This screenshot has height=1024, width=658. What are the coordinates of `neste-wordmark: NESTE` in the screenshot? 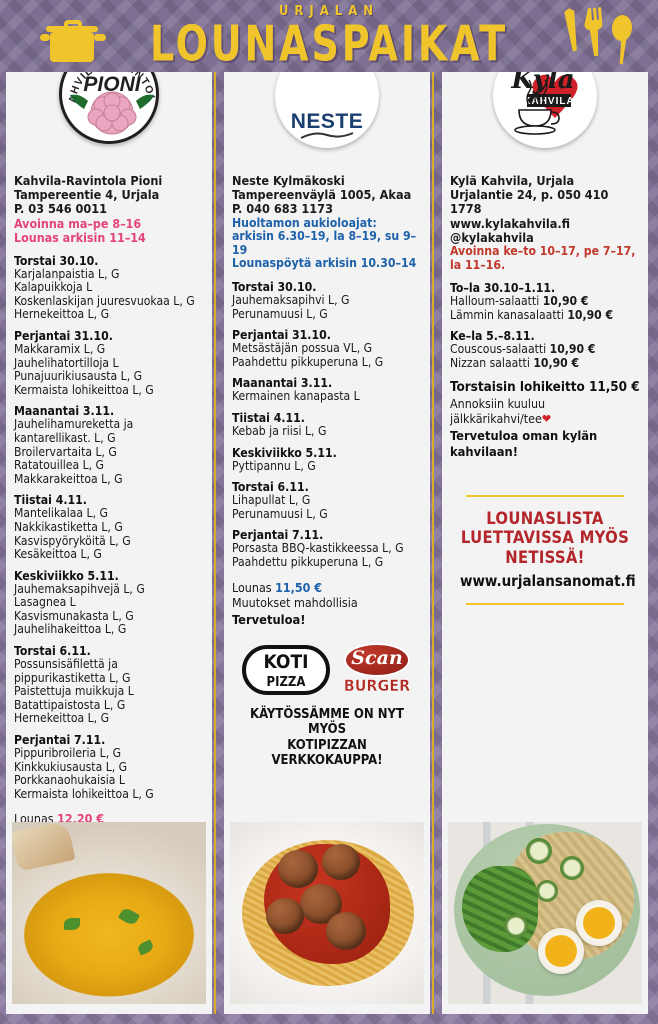 It's located at (327, 121).